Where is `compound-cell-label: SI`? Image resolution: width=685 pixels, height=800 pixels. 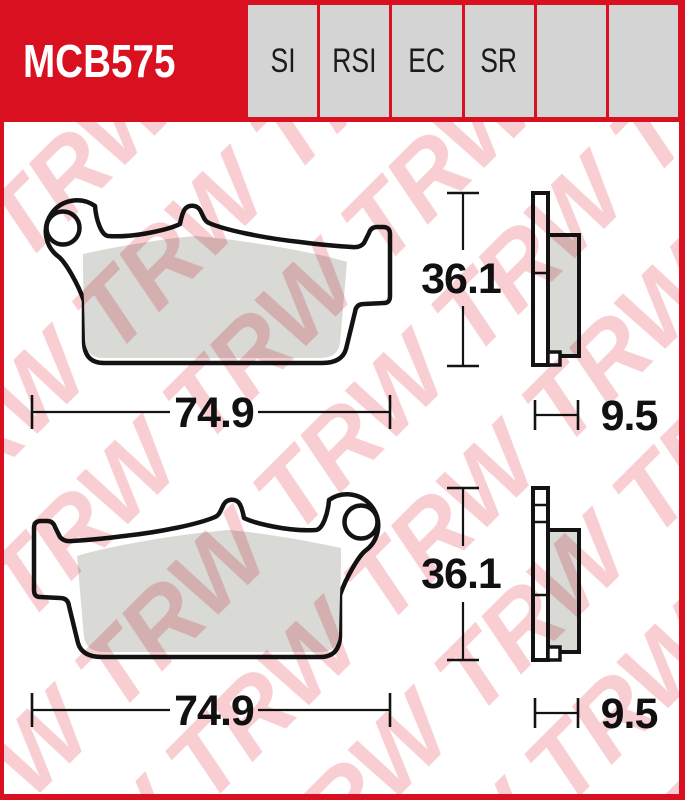
compound-cell-label: SI is located at coordinates (283, 60).